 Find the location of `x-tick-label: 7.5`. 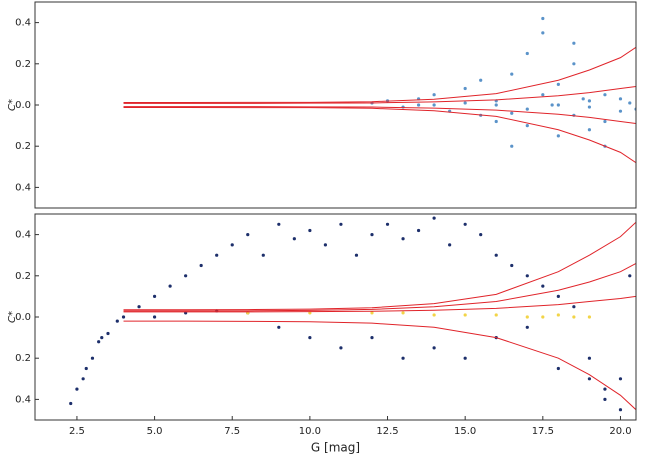

x-tick-label: 7.5 is located at coordinates (232, 431).